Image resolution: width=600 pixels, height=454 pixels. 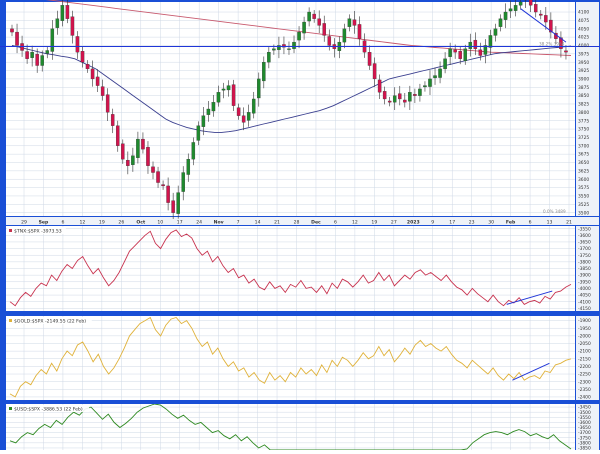 What do you see at coordinates (584, 269) in the screenshot?
I see `y-tick-label: -3850` at bounding box center [584, 269].